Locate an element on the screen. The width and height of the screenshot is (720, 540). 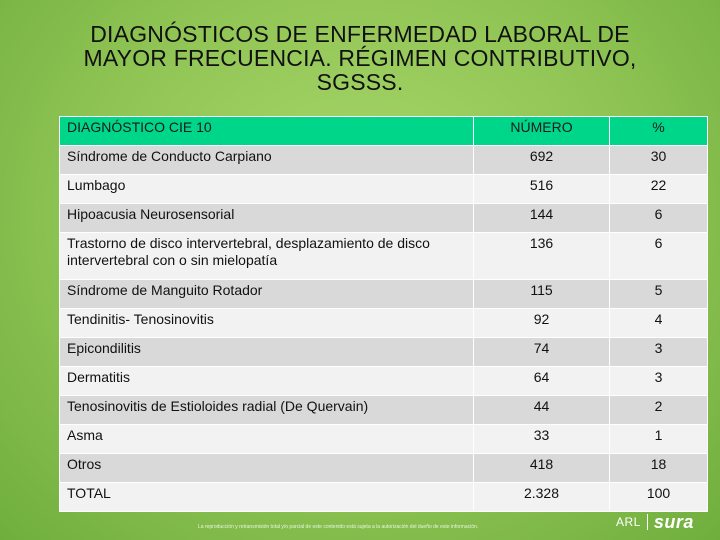
cell-porcentaje: 2 is located at coordinates (658, 410).